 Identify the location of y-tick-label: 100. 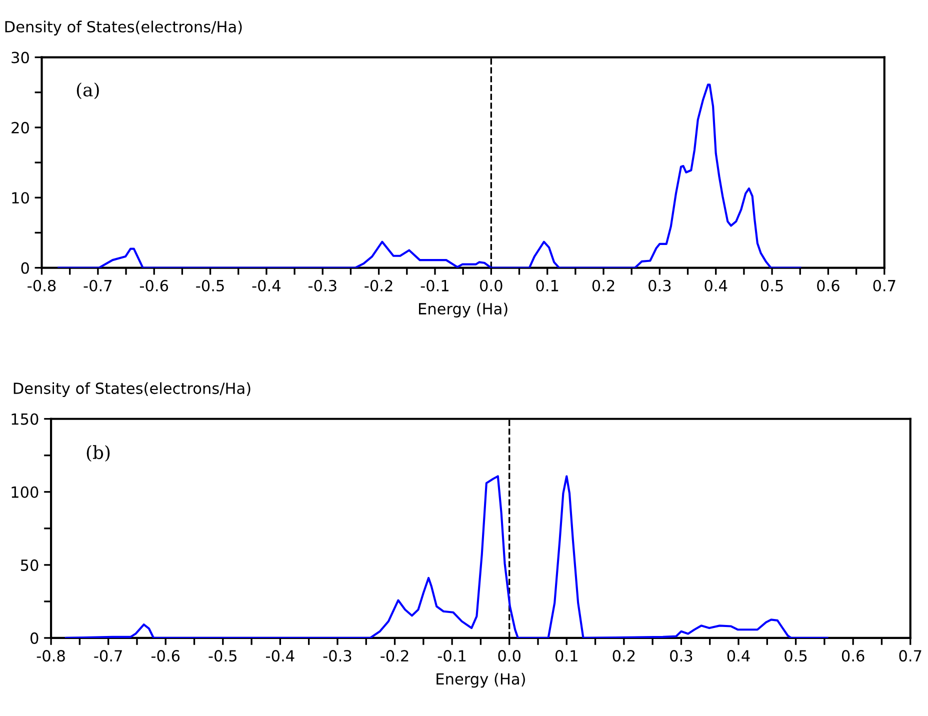
(25, 492).